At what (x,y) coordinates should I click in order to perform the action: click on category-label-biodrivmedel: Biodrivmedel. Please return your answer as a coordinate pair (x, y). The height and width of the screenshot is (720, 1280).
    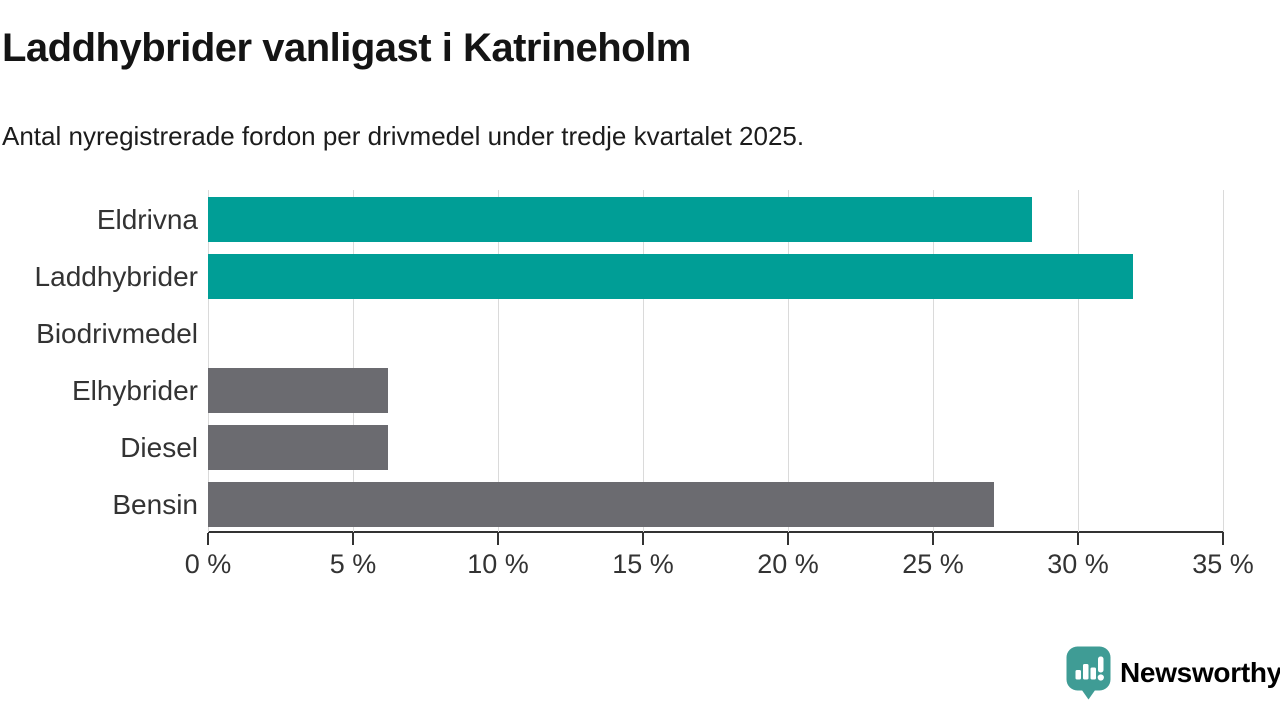
    Looking at the image, I should click on (117, 333).